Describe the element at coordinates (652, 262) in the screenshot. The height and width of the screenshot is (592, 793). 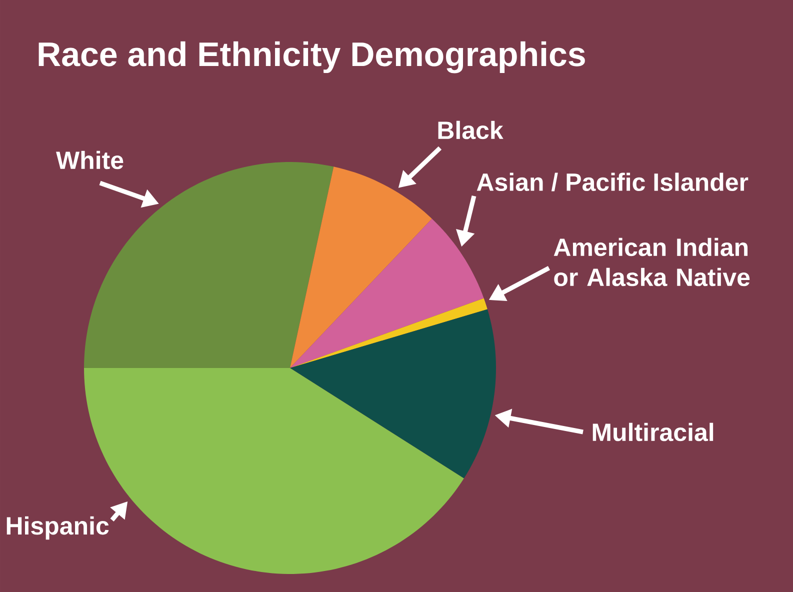
I see `slice-label: American Indian or Alaska Native` at that location.